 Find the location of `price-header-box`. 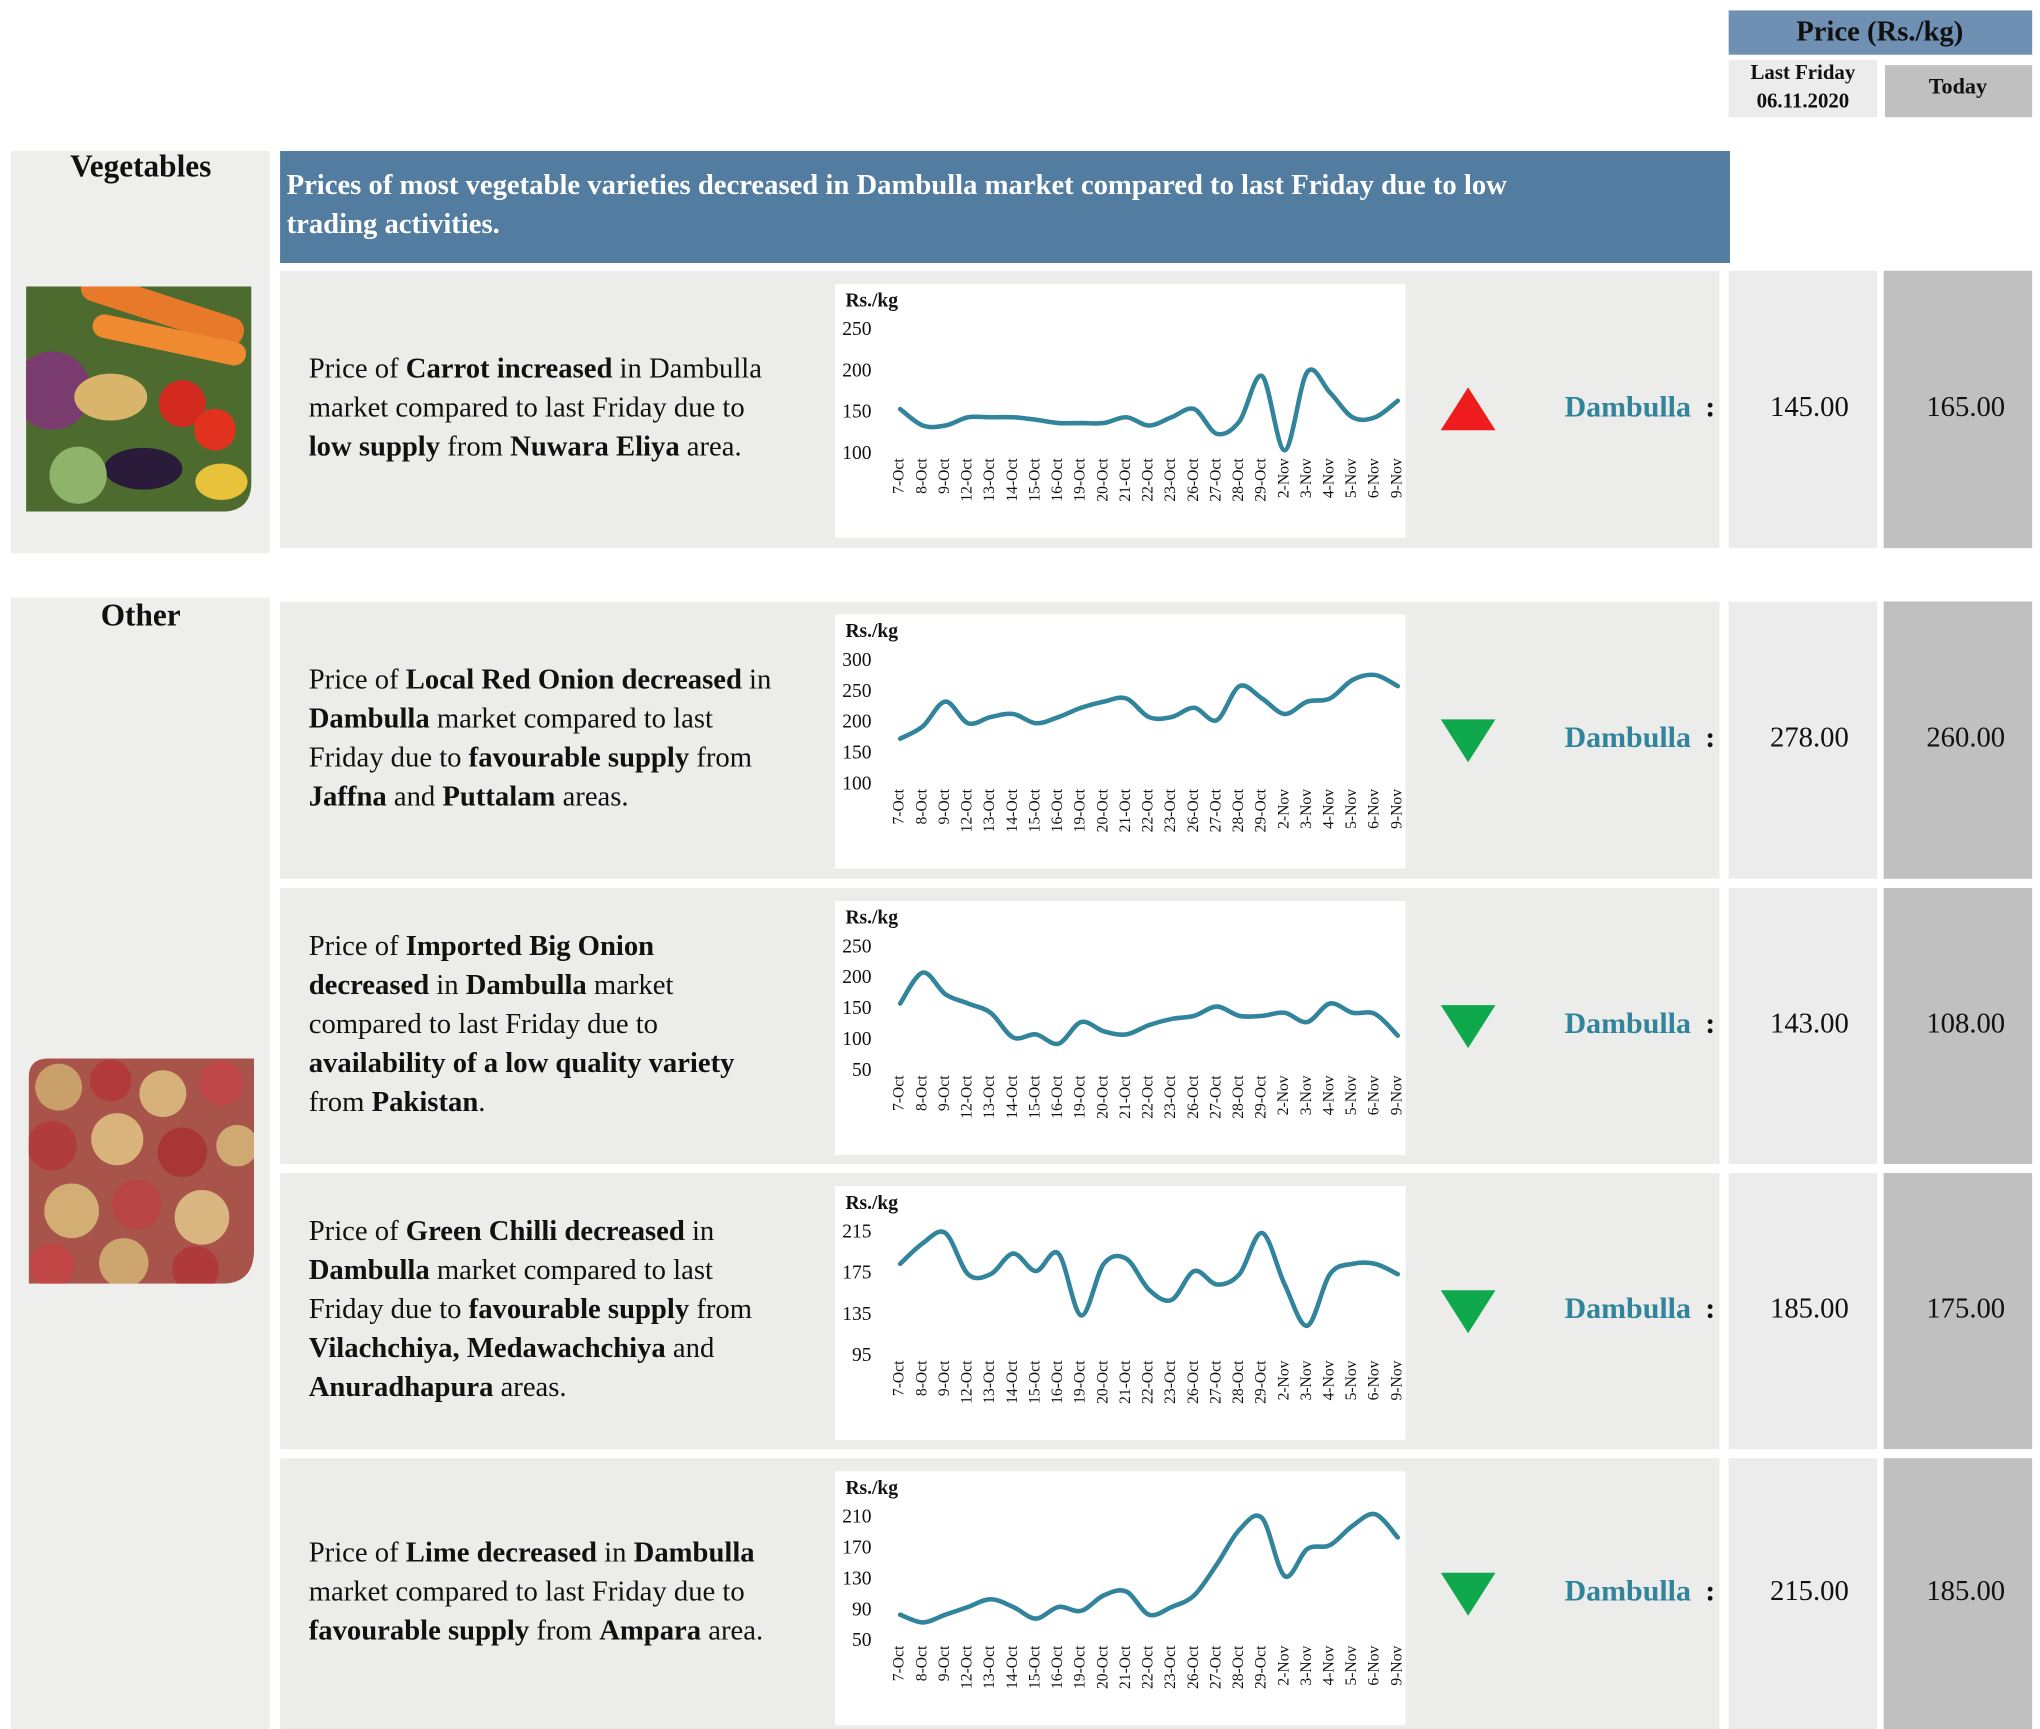

price-header-box is located at coordinates (1880, 32).